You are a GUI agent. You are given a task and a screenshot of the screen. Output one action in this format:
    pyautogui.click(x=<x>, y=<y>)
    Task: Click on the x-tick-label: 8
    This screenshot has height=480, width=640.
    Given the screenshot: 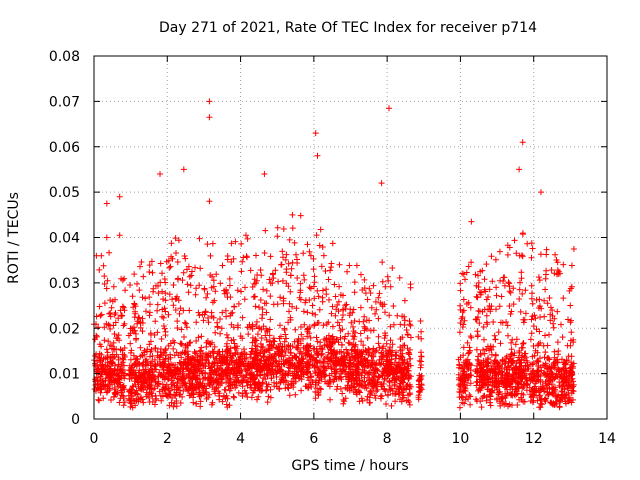 What is the action you would take?
    pyautogui.click(x=387, y=439)
    